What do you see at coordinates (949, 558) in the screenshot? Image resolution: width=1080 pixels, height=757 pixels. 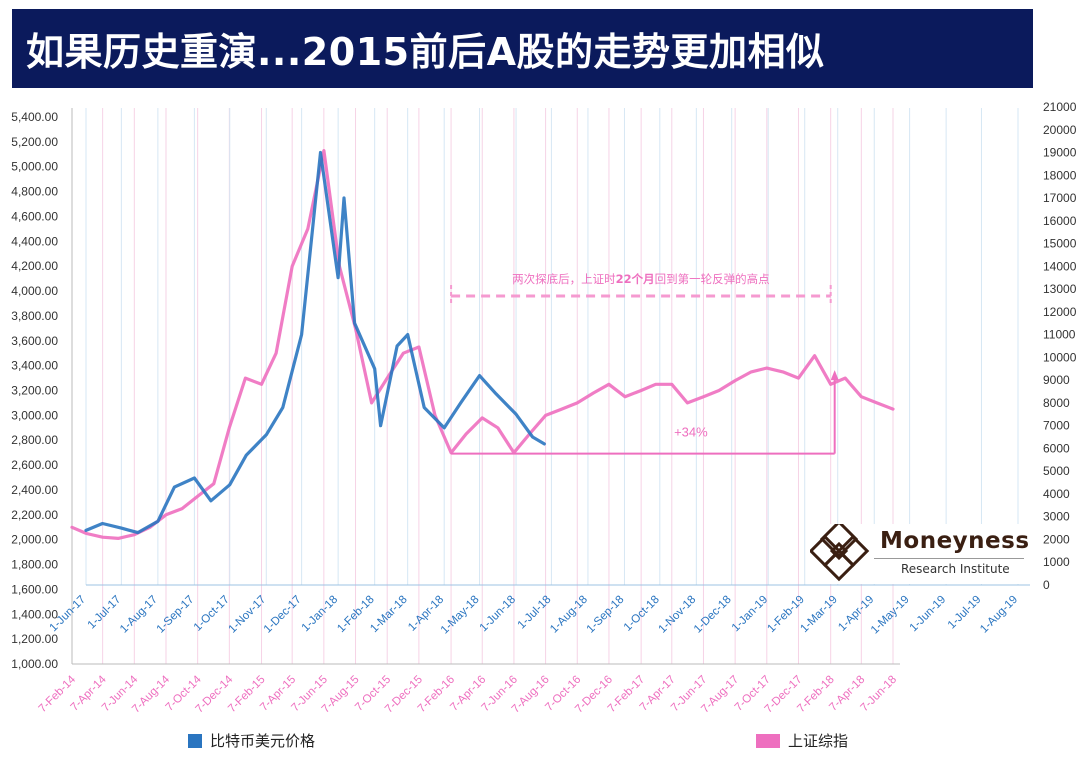 I see `brand-divider` at bounding box center [949, 558].